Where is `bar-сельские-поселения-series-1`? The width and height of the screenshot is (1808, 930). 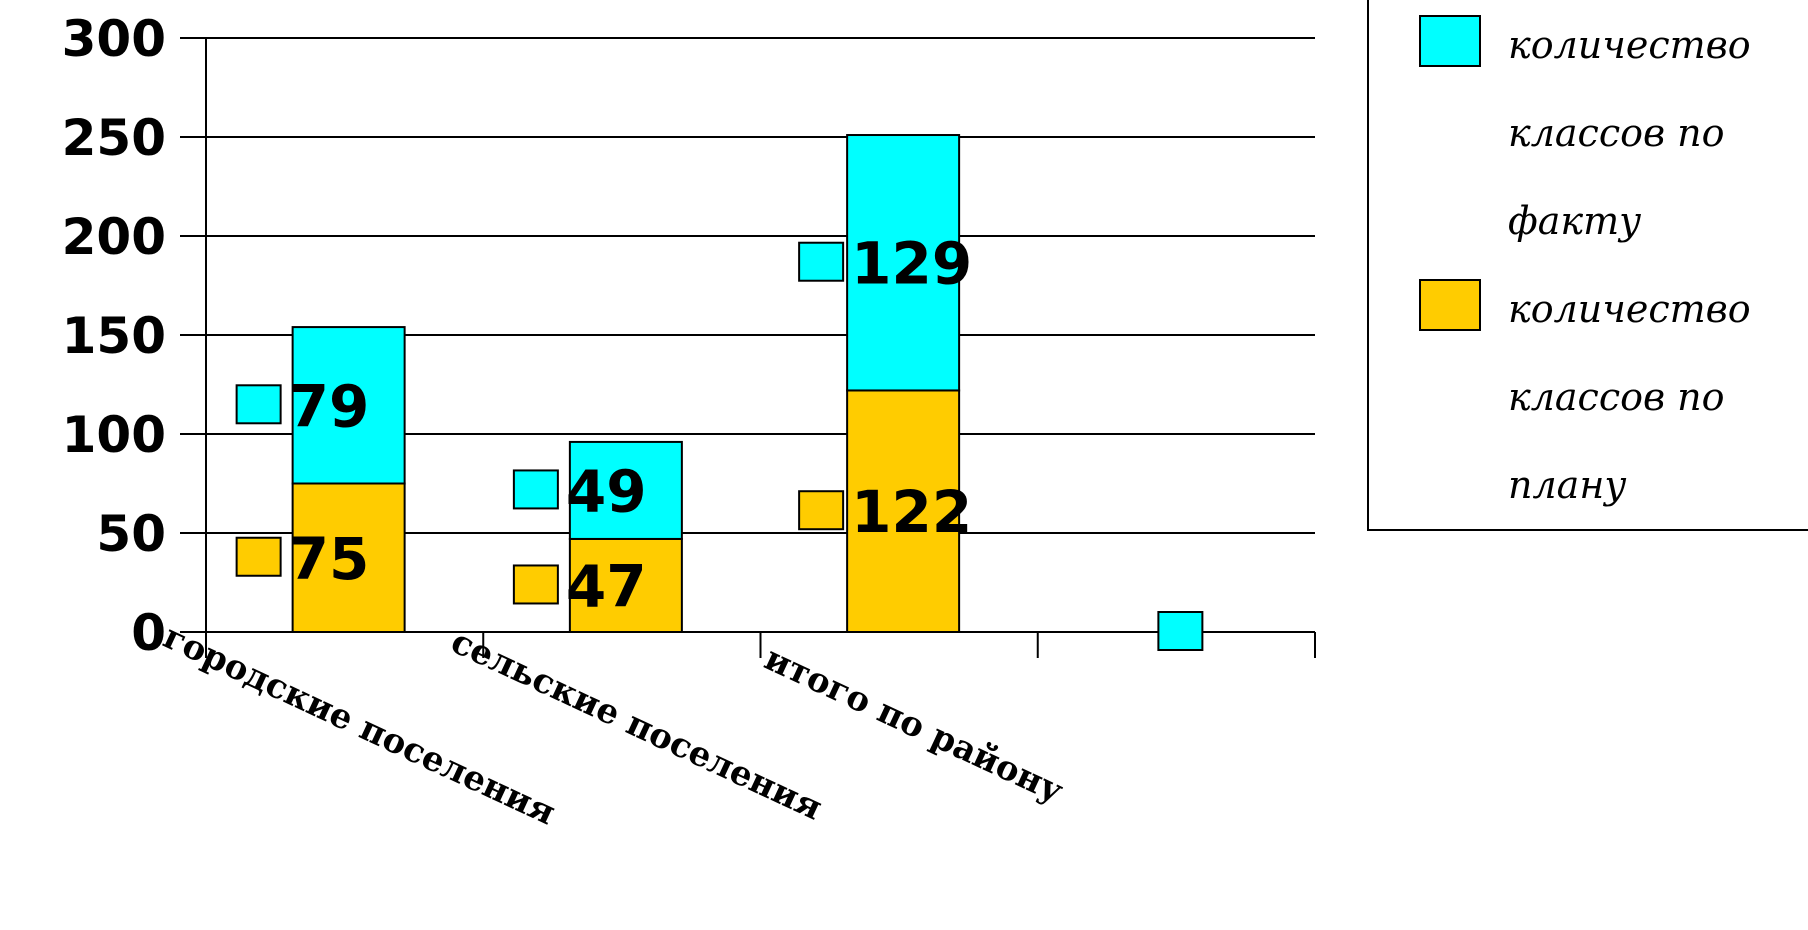
bar-сельские-поселения-series-1 is located at coordinates (625, 490).